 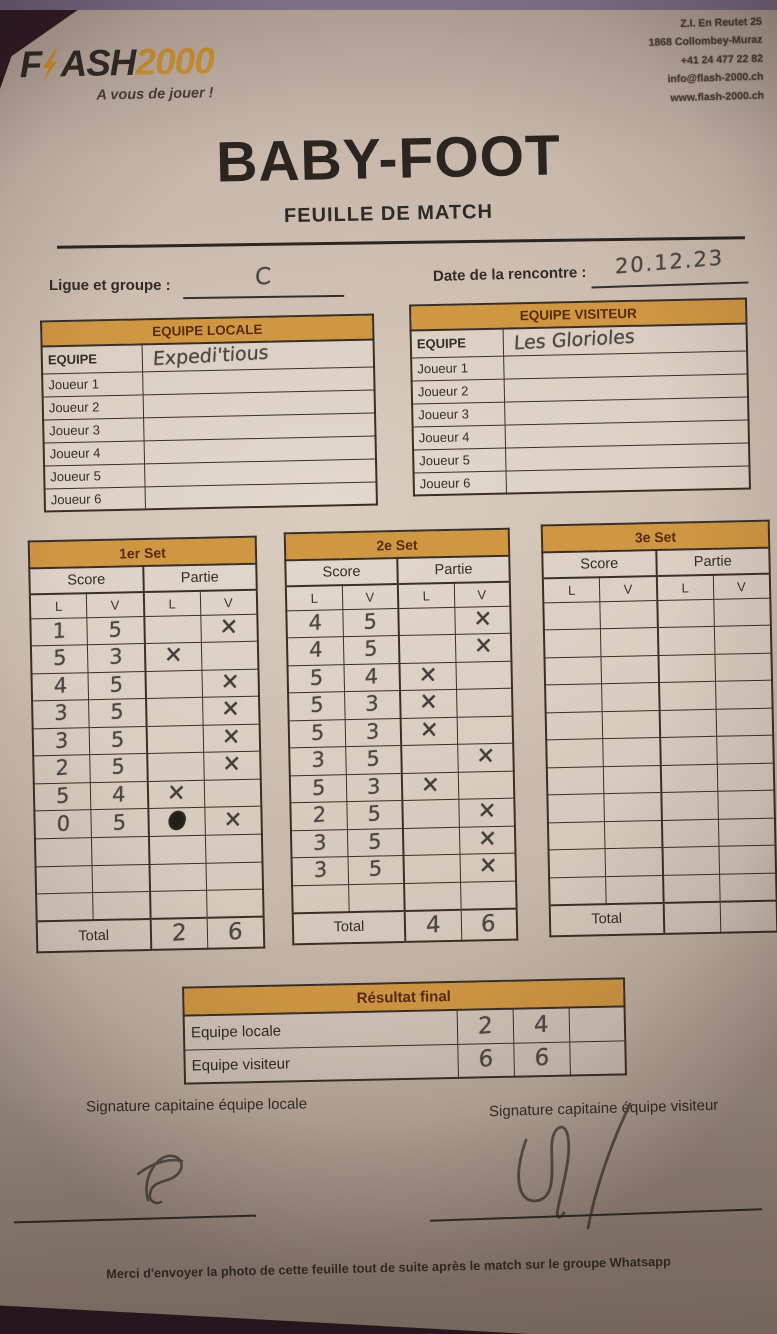 What do you see at coordinates (460, 483) in the screenshot?
I see `player-label: Joueur 6` at bounding box center [460, 483].